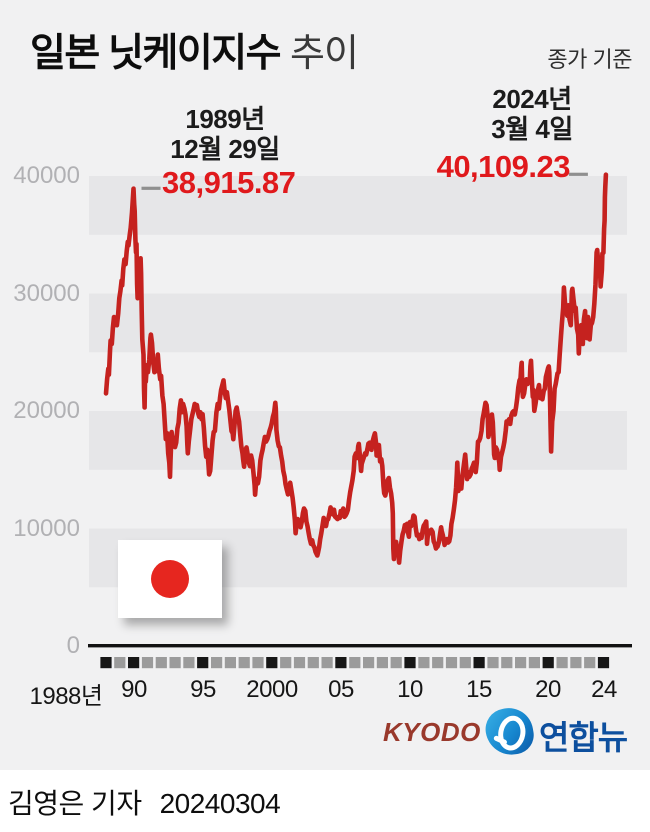  What do you see at coordinates (548, 689) in the screenshot?
I see `x-tick-label: 20` at bounding box center [548, 689].